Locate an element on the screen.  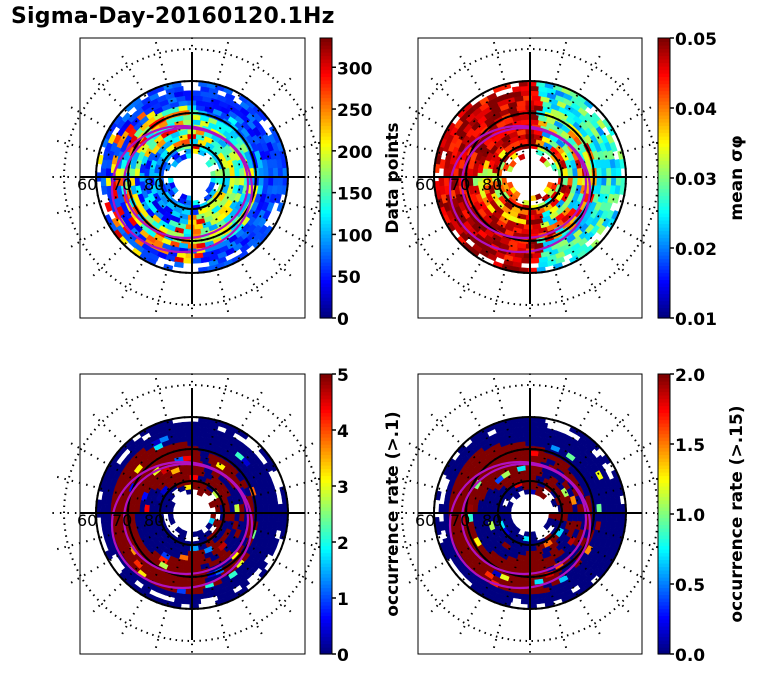
colorbar: 0 50 100 150 200 250 300 Data points is located at coordinates (361, 183).